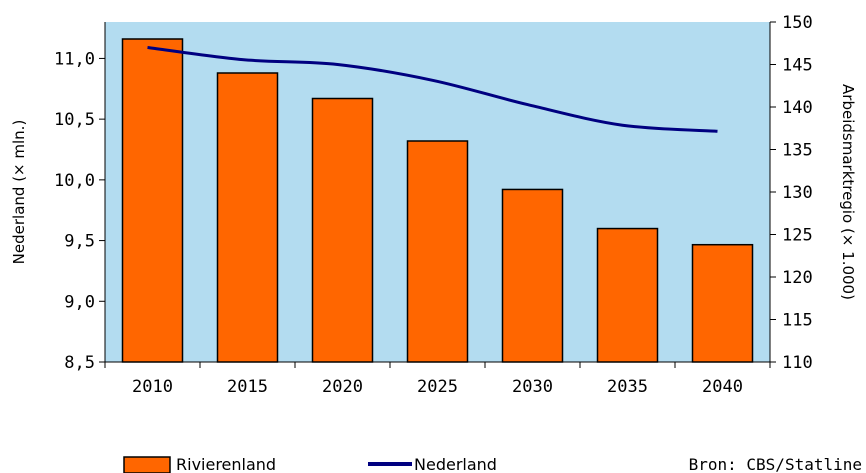  What do you see at coordinates (19, 192) in the screenshot?
I see `left-axis-title: Nederland (× mln.)` at bounding box center [19, 192].